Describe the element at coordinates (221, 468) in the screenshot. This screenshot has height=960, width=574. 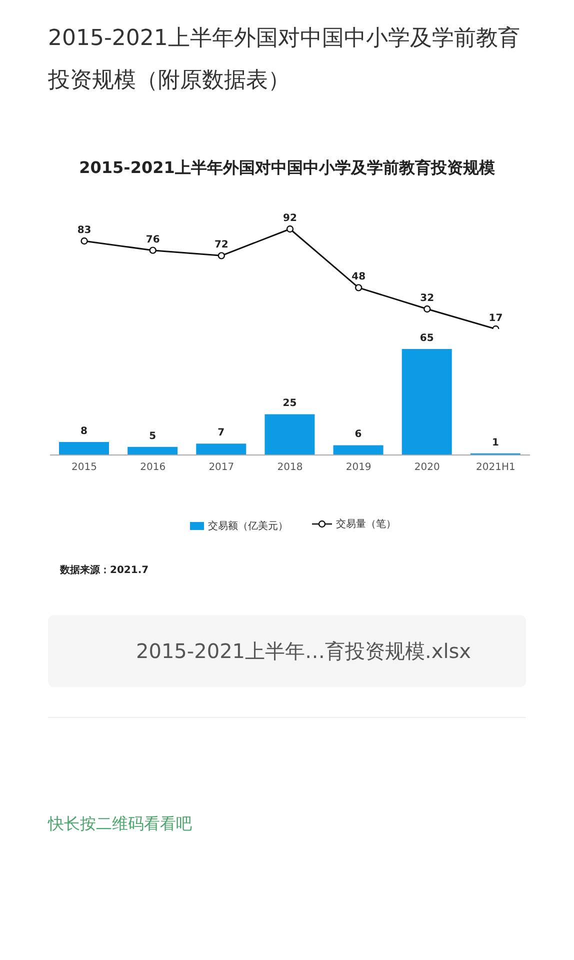
I see `x-tick-label: 2017` at that location.